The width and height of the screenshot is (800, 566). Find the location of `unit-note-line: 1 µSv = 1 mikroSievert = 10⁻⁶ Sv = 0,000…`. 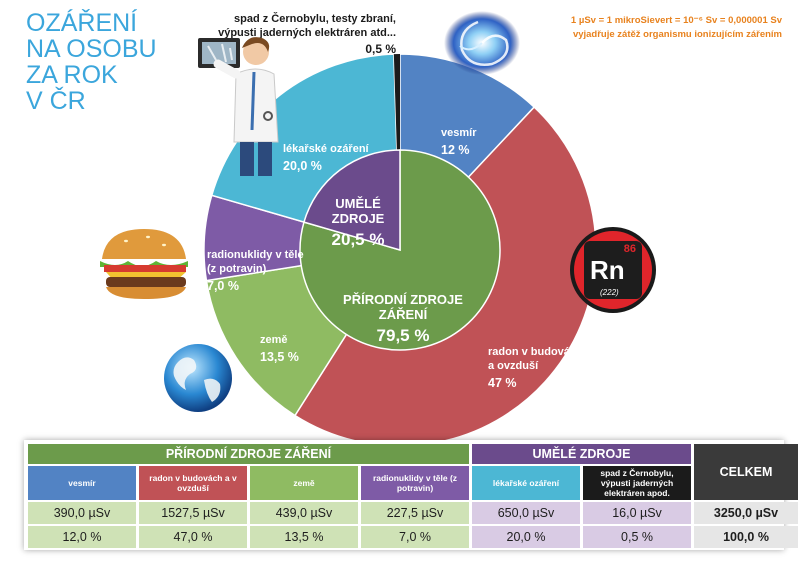

unit-note-line: 1 µSv = 1 mikroSievert = 10⁻⁶ Sv = 0,000… is located at coordinates (676, 20).